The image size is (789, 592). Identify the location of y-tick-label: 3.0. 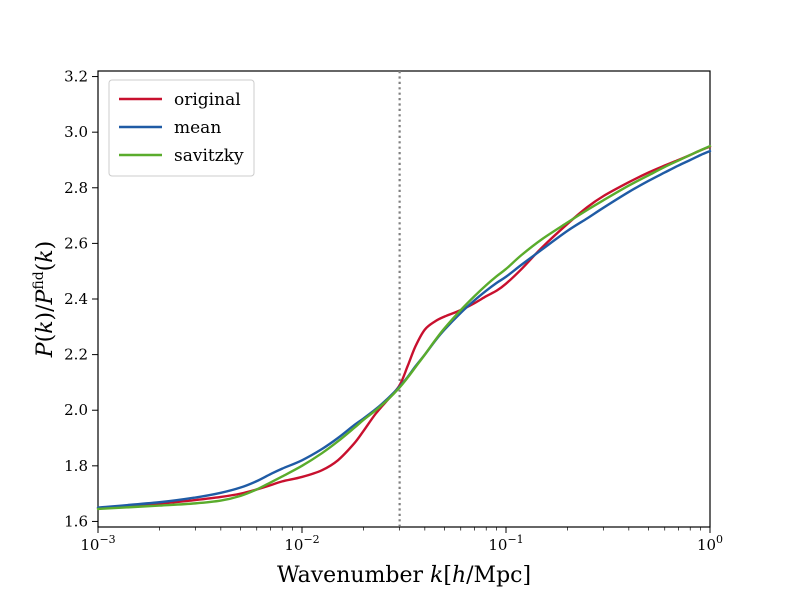
(76, 132).